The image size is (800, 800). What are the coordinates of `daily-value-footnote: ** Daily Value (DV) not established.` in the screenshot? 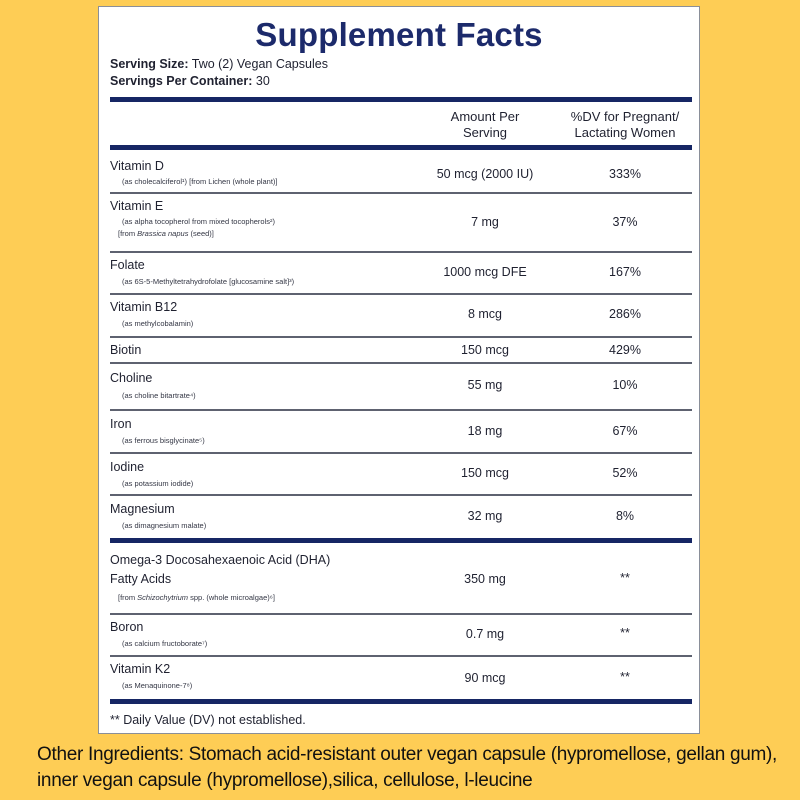 It's located at (208, 720).